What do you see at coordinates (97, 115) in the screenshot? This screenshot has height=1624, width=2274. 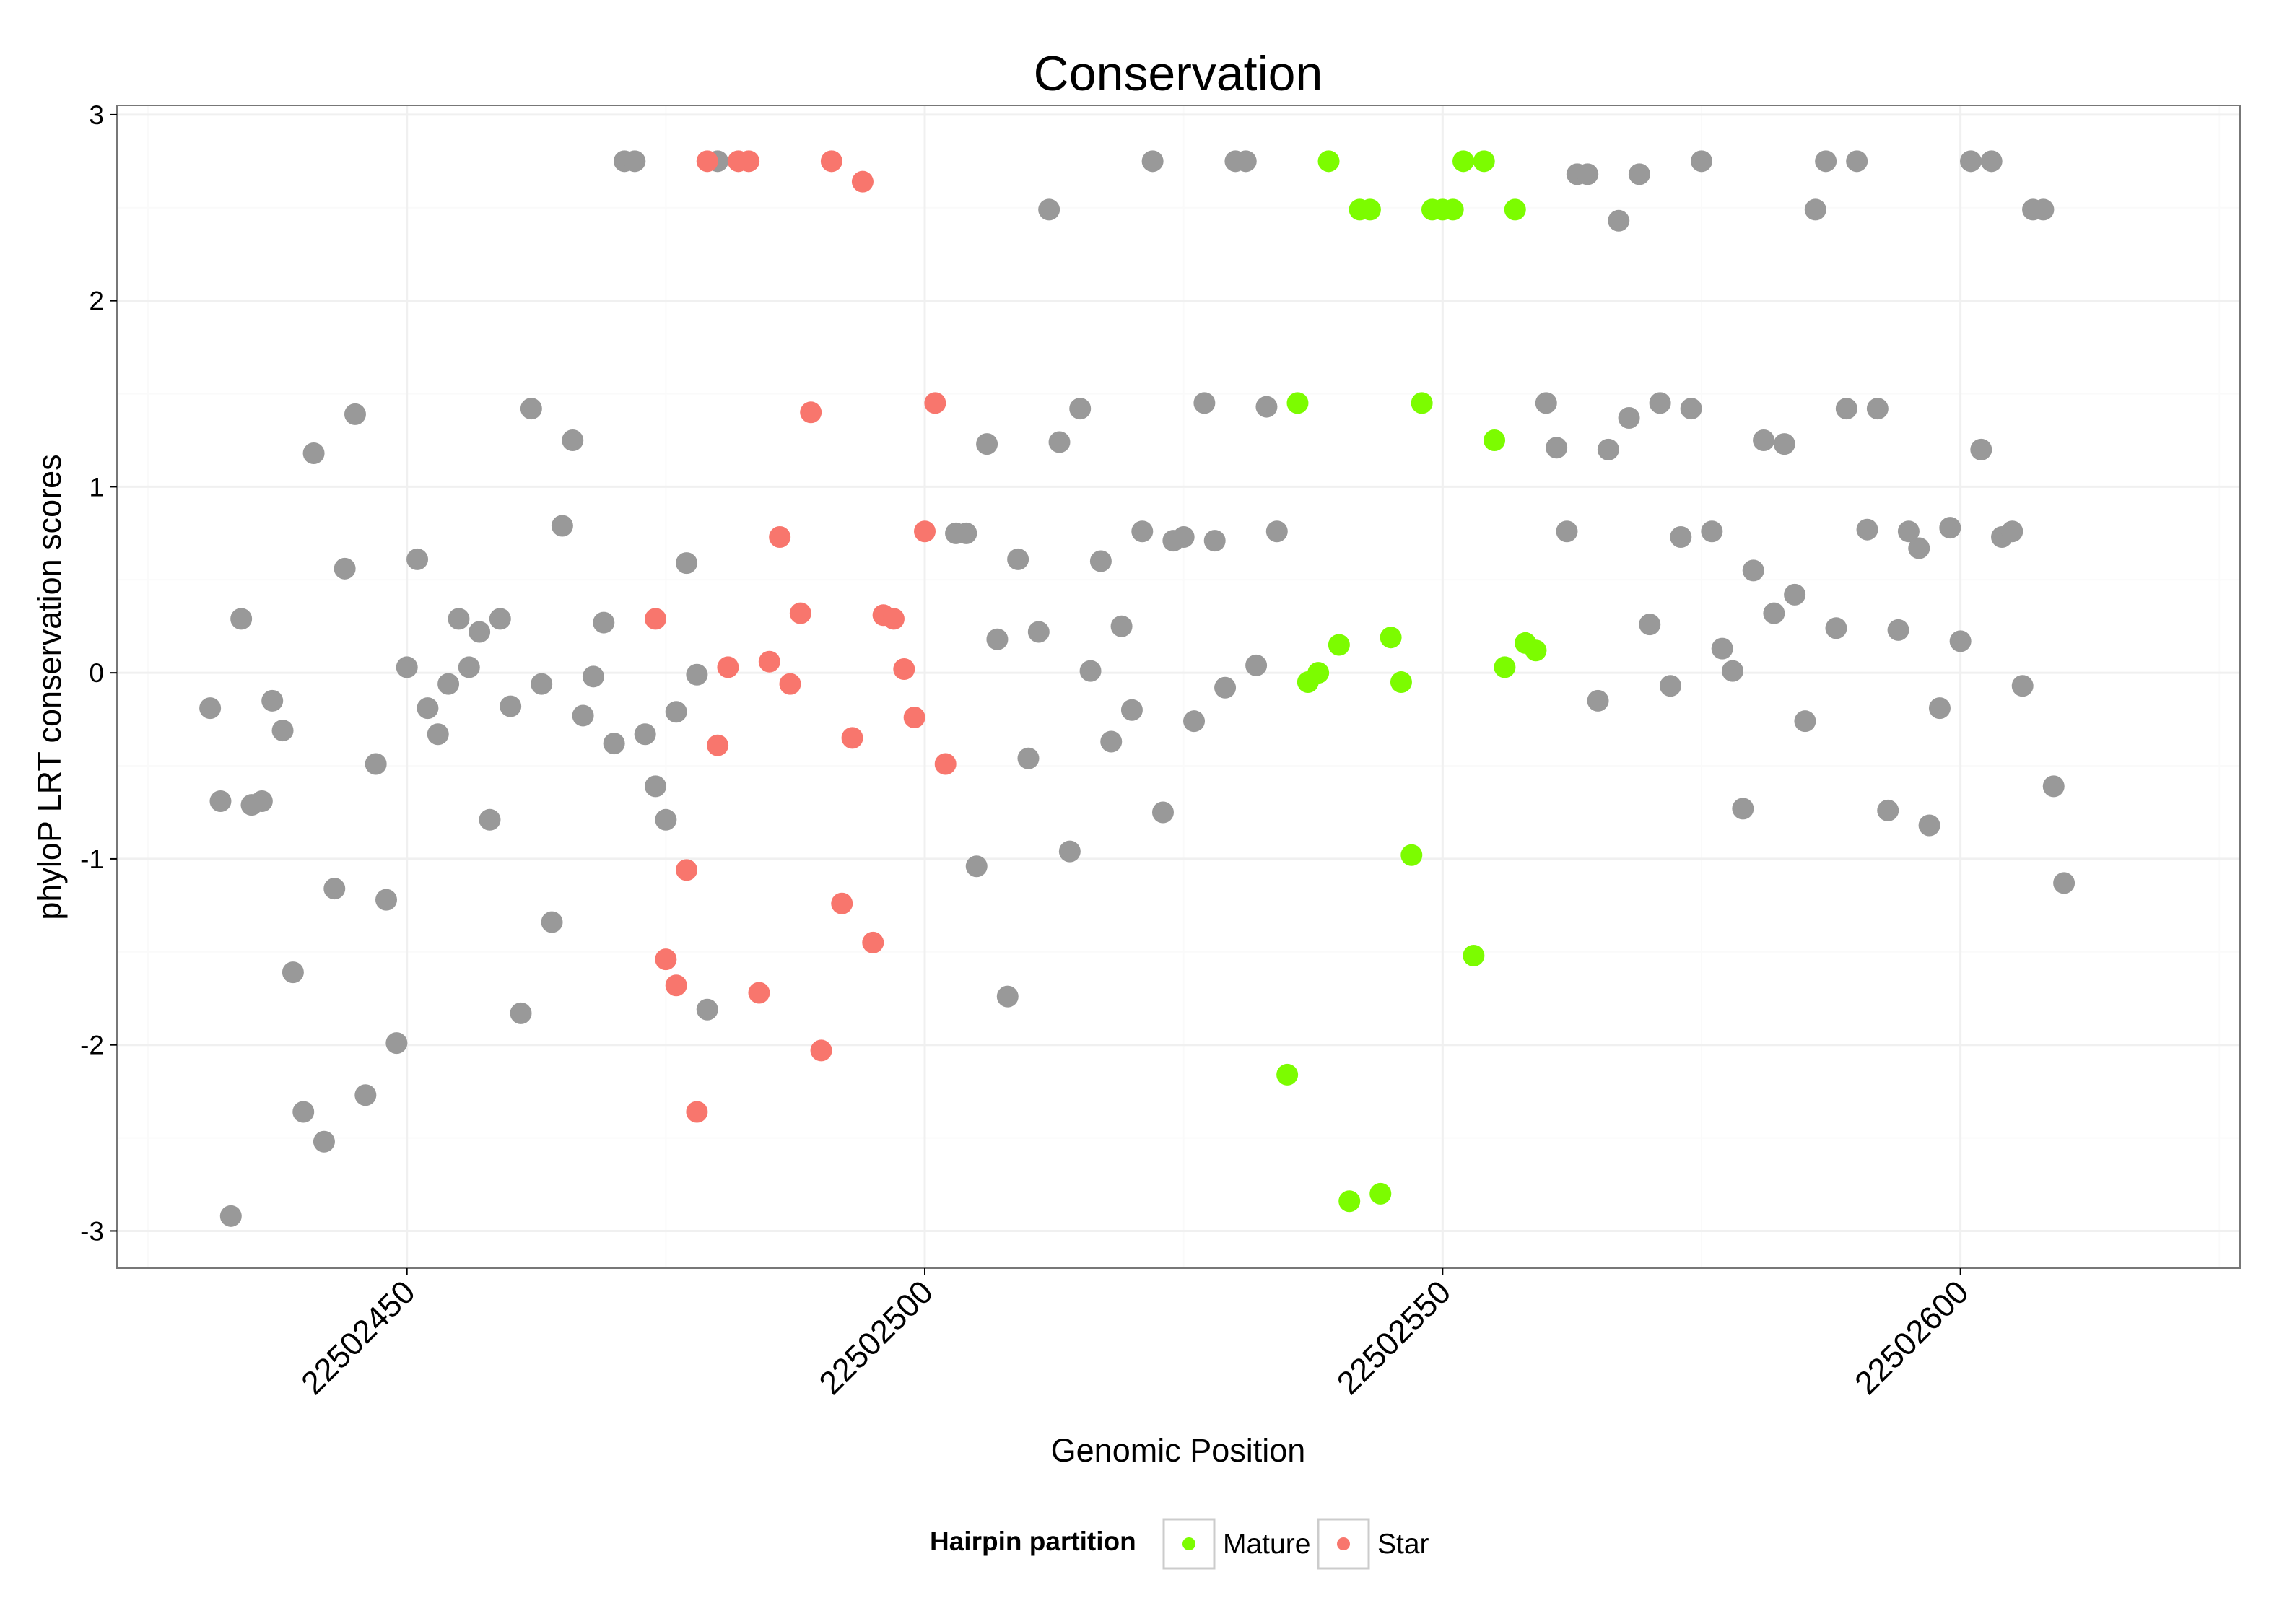 I see `y-tick-label: 3` at bounding box center [97, 115].